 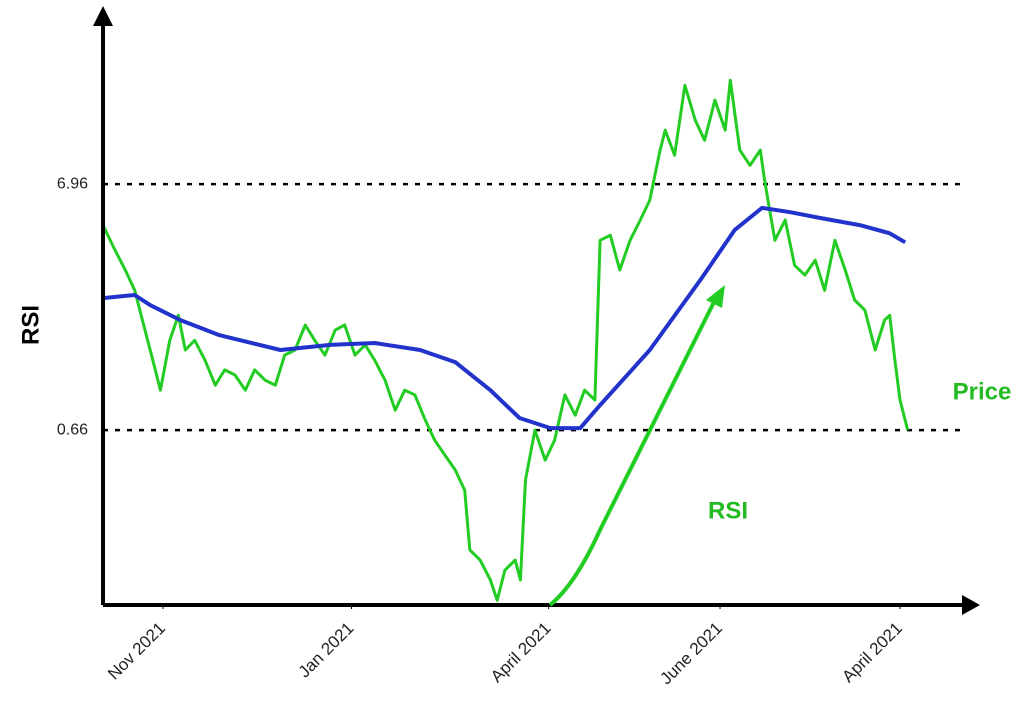 What do you see at coordinates (632, 453) in the screenshot?
I see `trend-arrow` at bounding box center [632, 453].